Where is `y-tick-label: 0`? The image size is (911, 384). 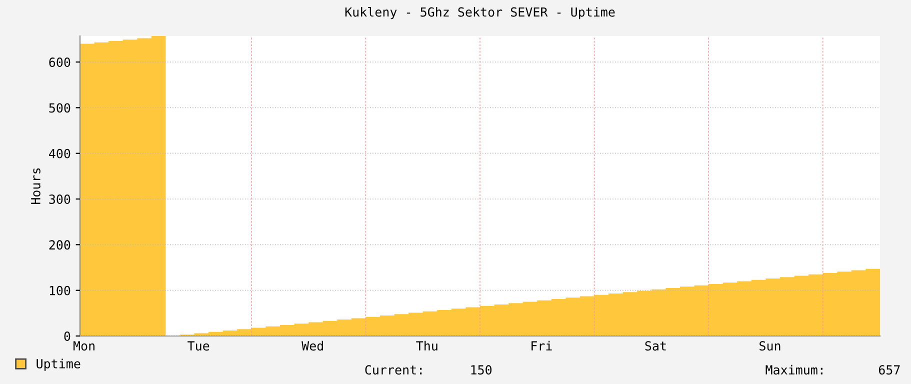
y-tick-label: 0 is located at coordinates (67, 336).